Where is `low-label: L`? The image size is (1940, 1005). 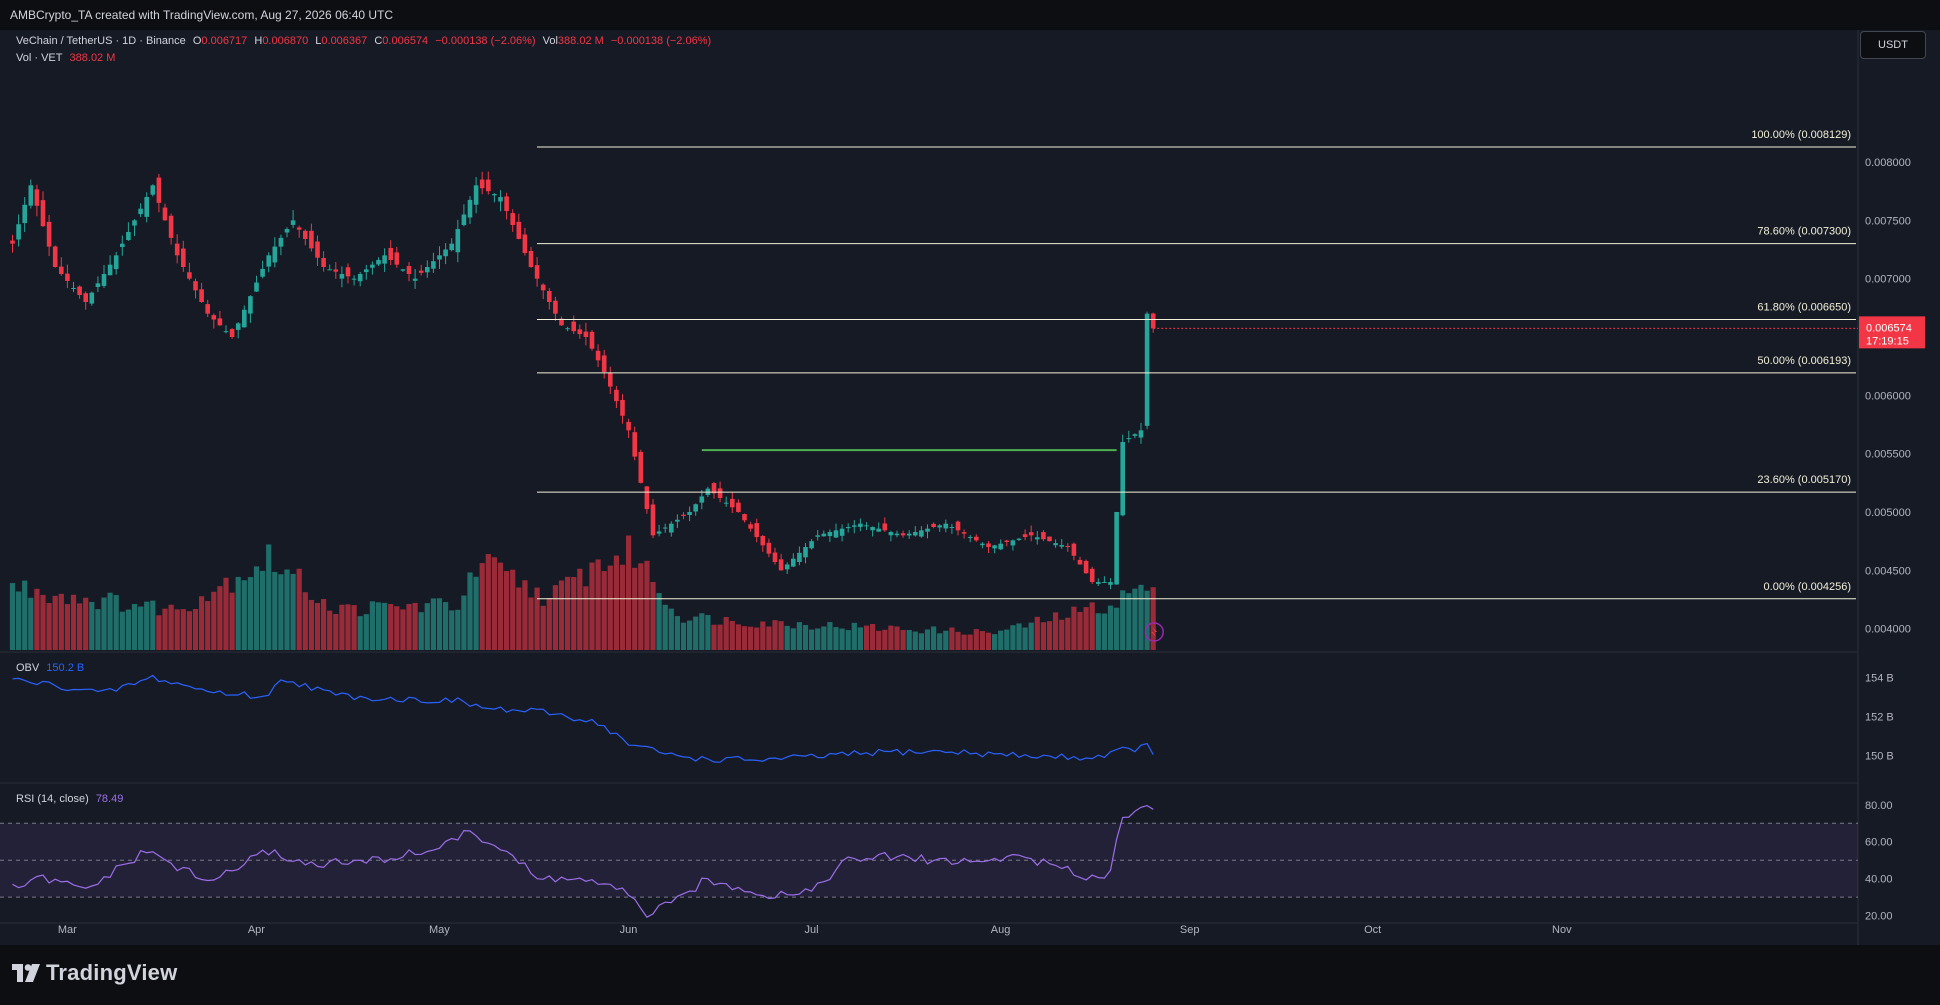
low-label: L is located at coordinates (318, 41).